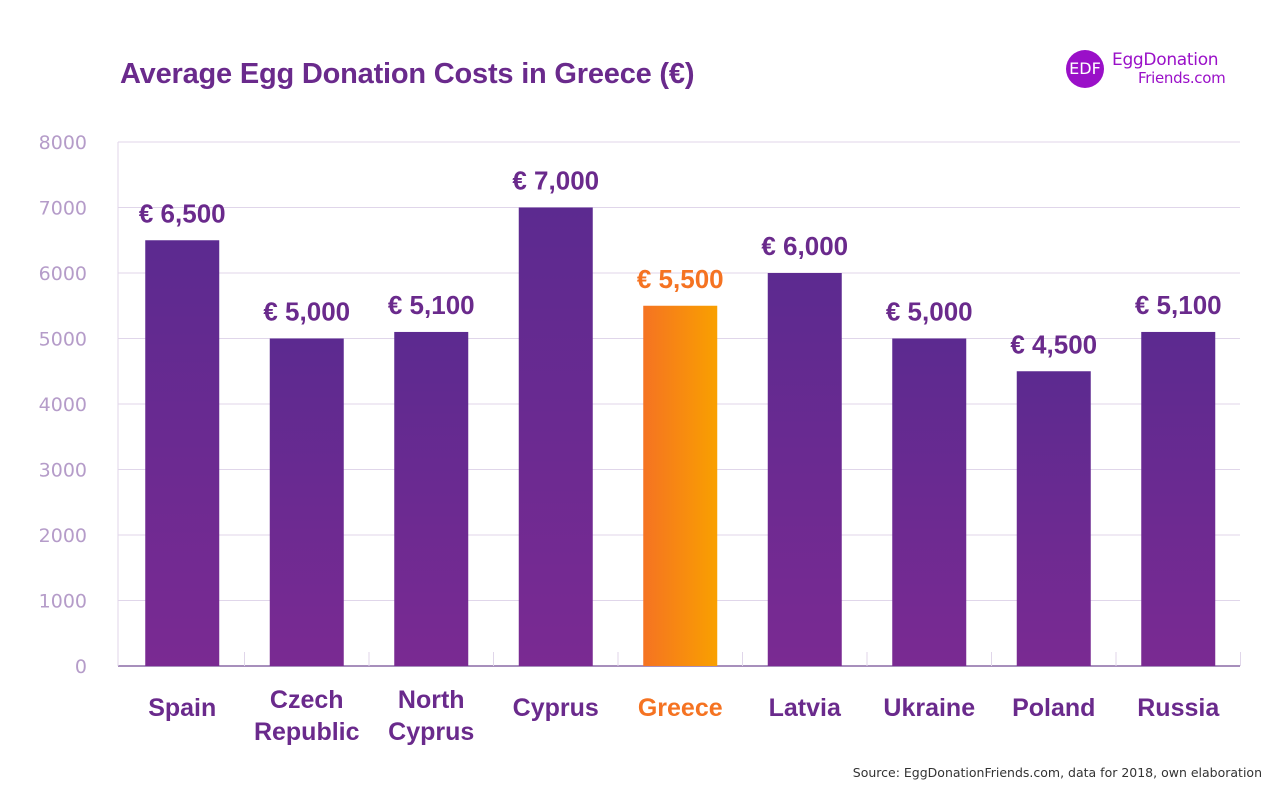 The width and height of the screenshot is (1280, 800). What do you see at coordinates (431, 716) in the screenshot?
I see `category-label-north-cyprus: North Cyprus` at bounding box center [431, 716].